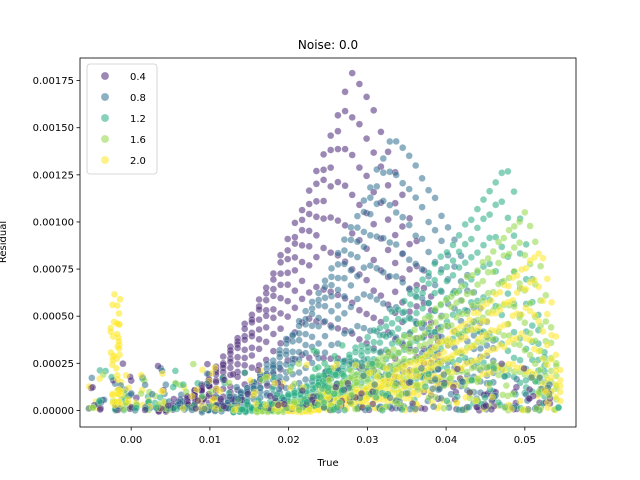 This screenshot has height=480, width=640. What do you see at coordinates (105, 76) in the screenshot?
I see `legend-marker` at bounding box center [105, 76].